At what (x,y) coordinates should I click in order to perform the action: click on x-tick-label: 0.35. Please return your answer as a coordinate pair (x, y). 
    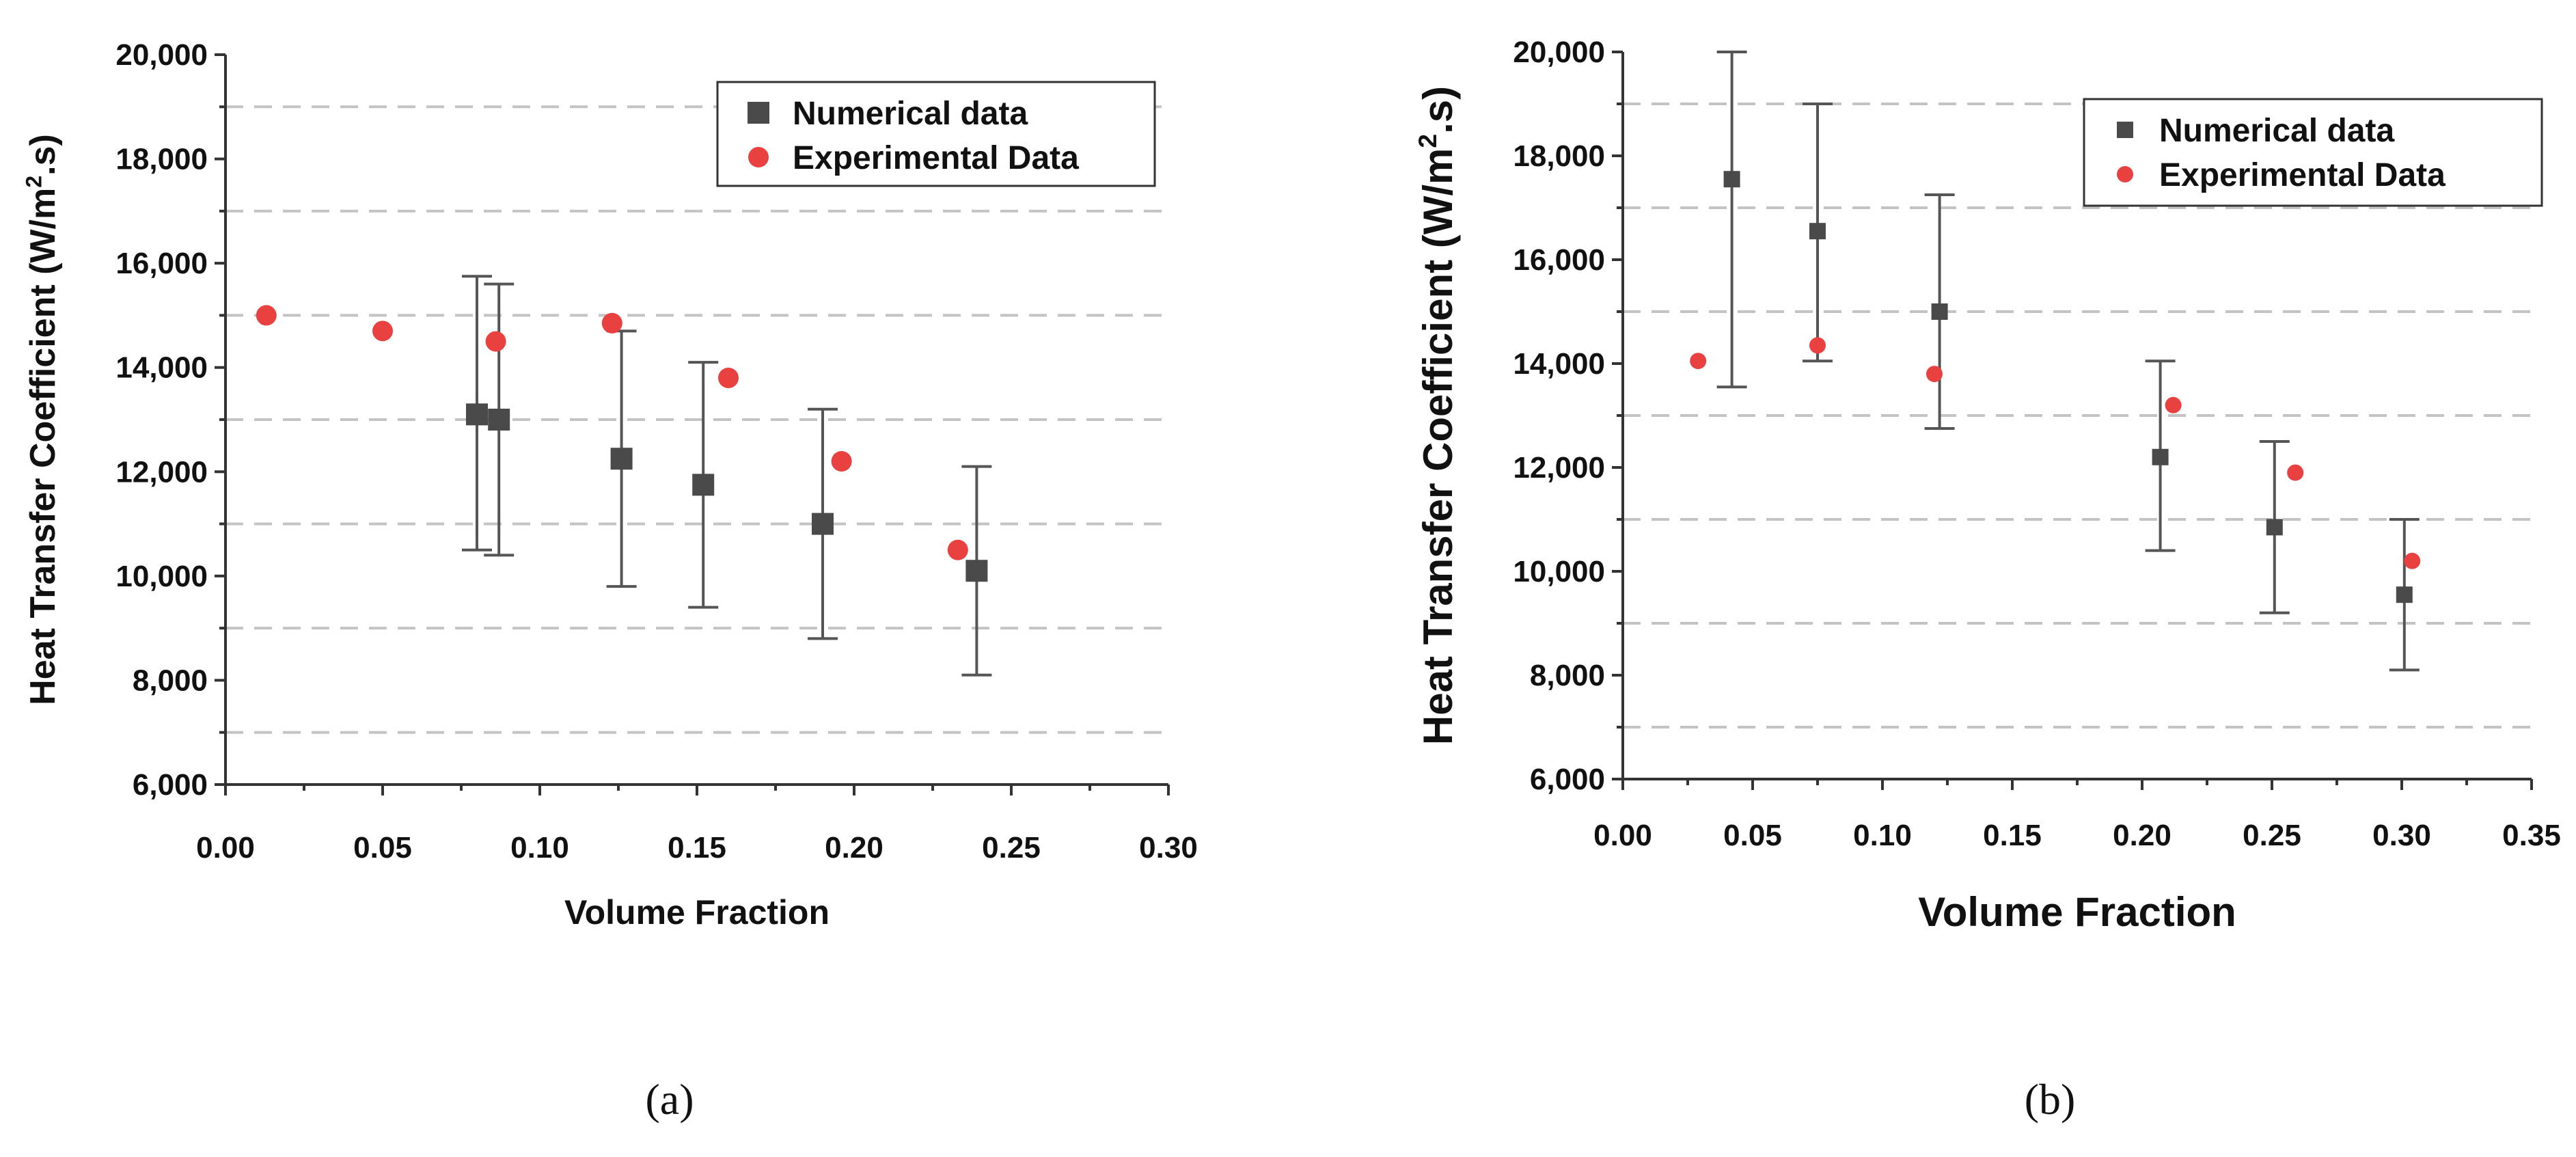
    Looking at the image, I should click on (2531, 835).